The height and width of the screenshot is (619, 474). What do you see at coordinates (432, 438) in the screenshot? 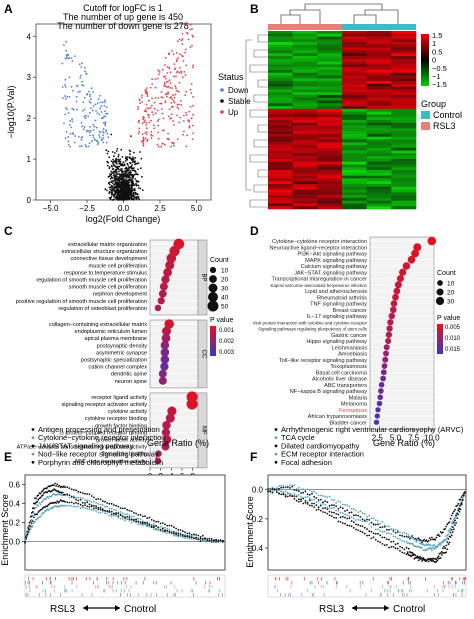
I see `kegg-x-tick-label: 10.0` at bounding box center [432, 438].